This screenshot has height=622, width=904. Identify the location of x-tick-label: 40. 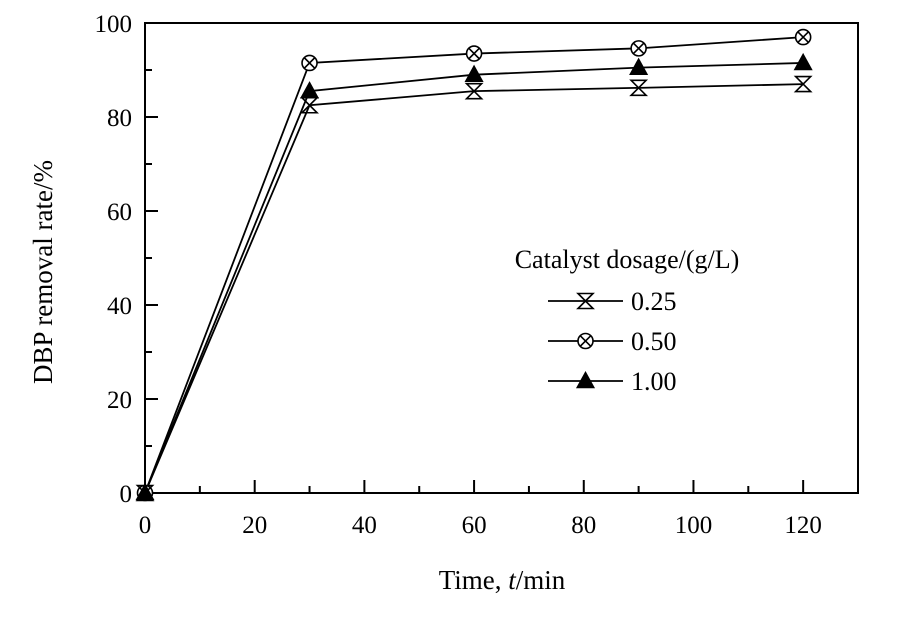
(364, 525).